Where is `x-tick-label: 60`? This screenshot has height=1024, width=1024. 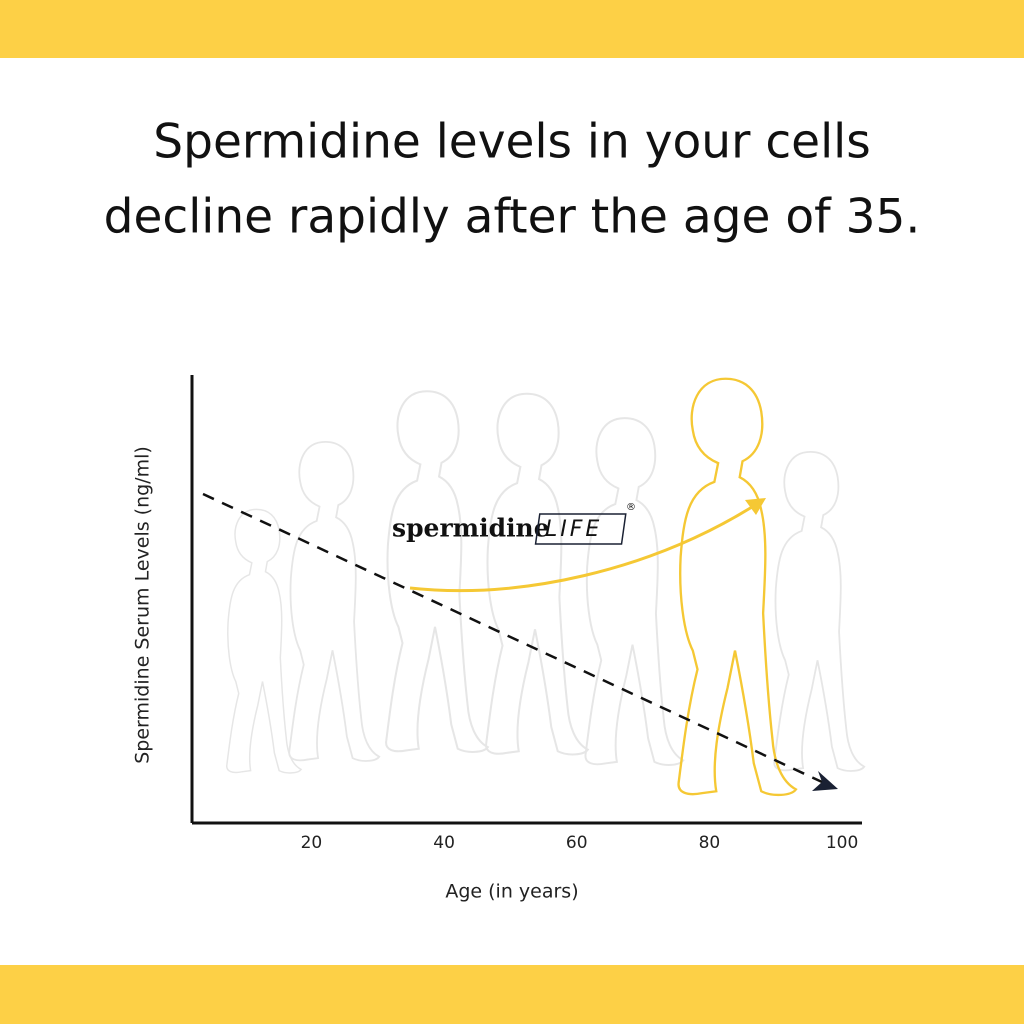
x-tick-label: 60 is located at coordinates (577, 843).